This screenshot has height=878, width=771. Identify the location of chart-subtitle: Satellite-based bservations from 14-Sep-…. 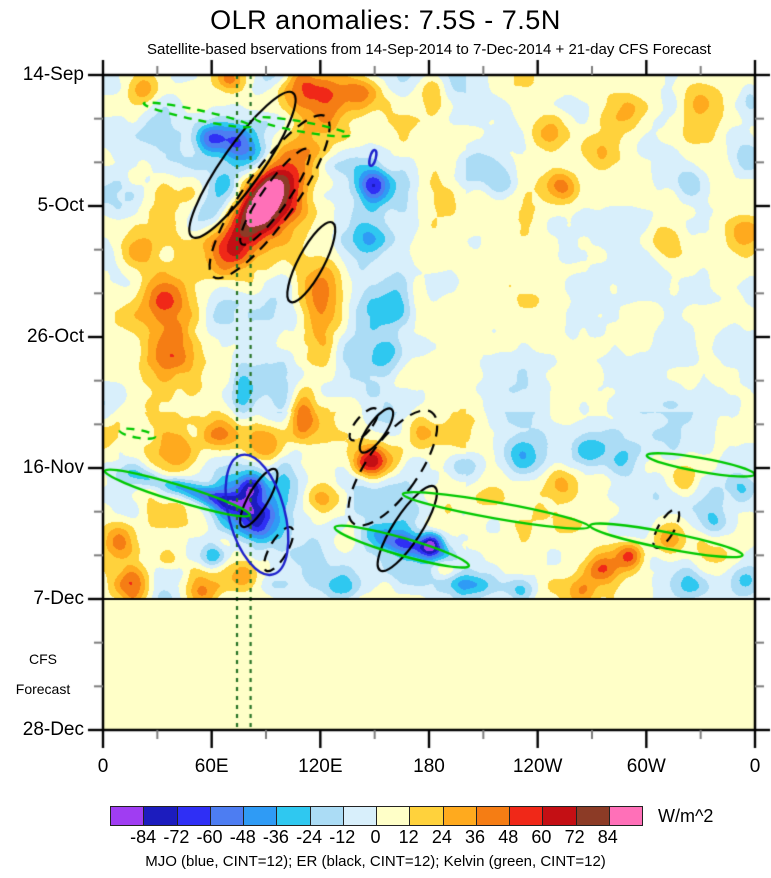
(429, 49).